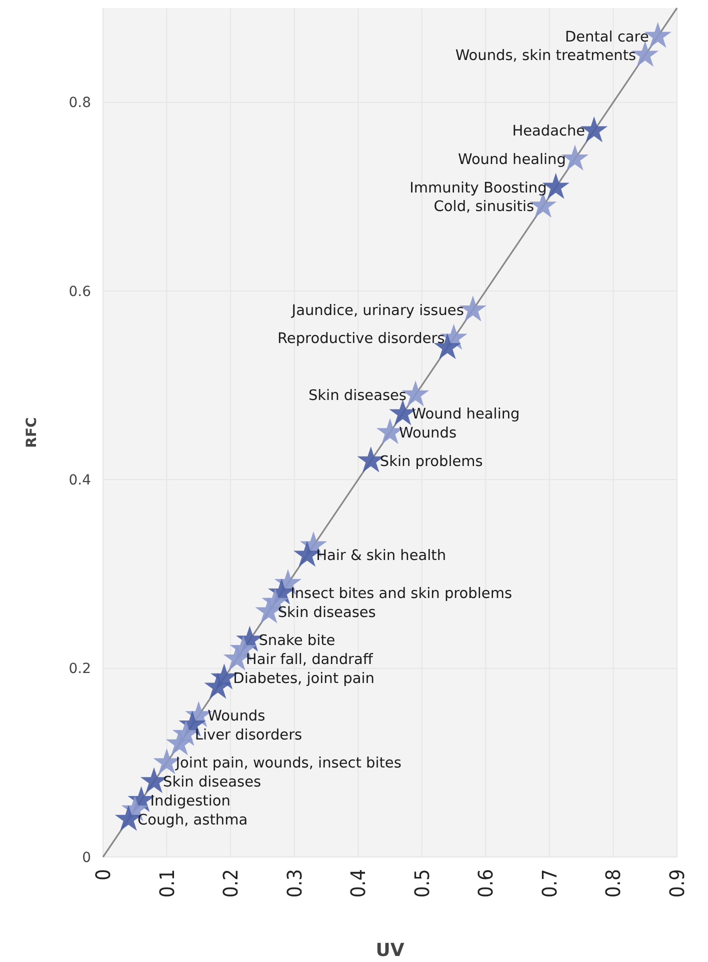 The image size is (708, 962). Describe the element at coordinates (549, 883) in the screenshot. I see `x-tick-label: 0.7` at that location.